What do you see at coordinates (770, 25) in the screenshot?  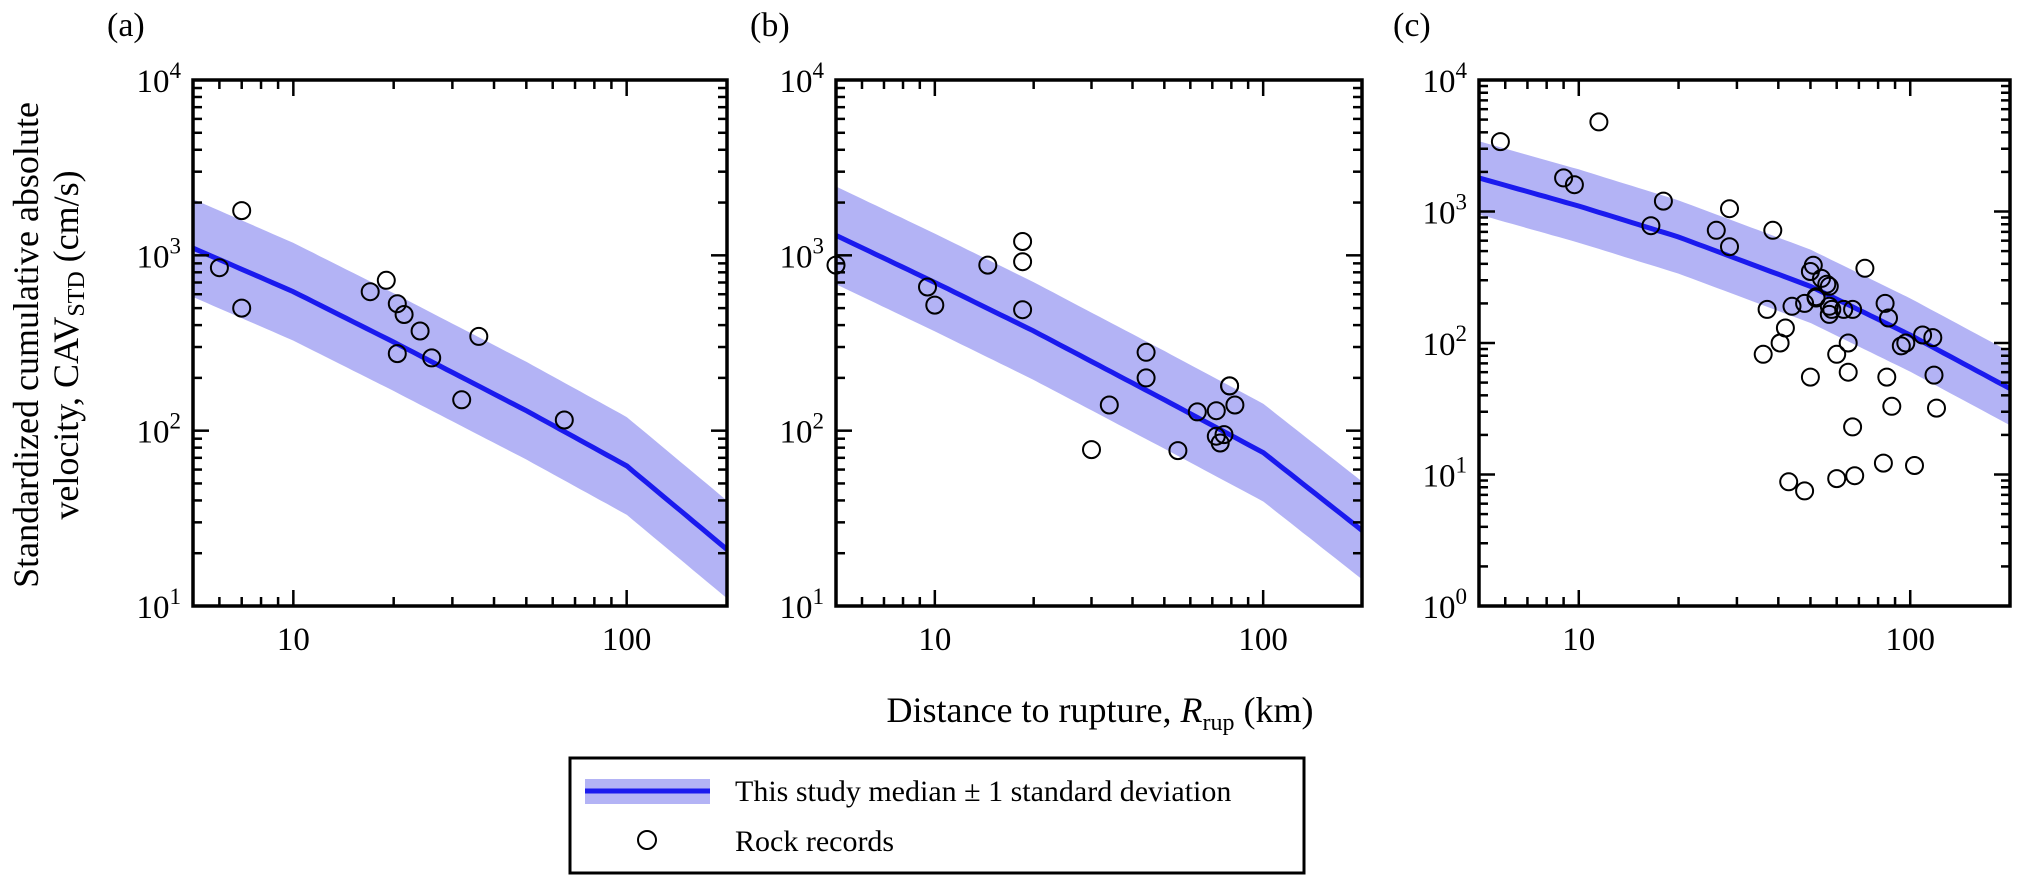 I see `panel-label: (b)` at bounding box center [770, 25].